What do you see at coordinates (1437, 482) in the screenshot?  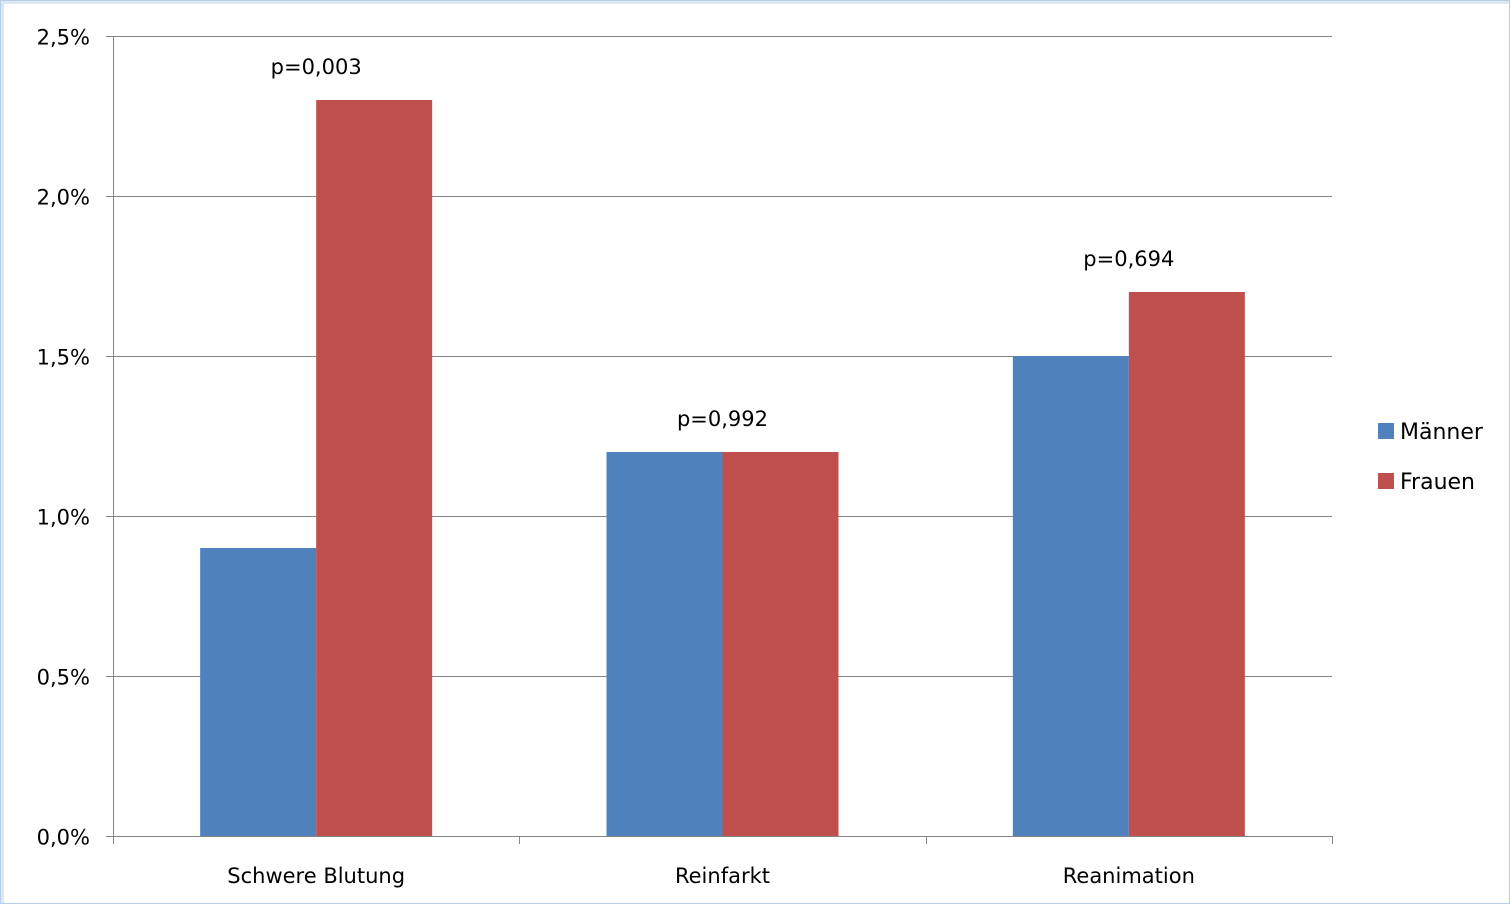 I see `legend-label: Frauen` at bounding box center [1437, 482].